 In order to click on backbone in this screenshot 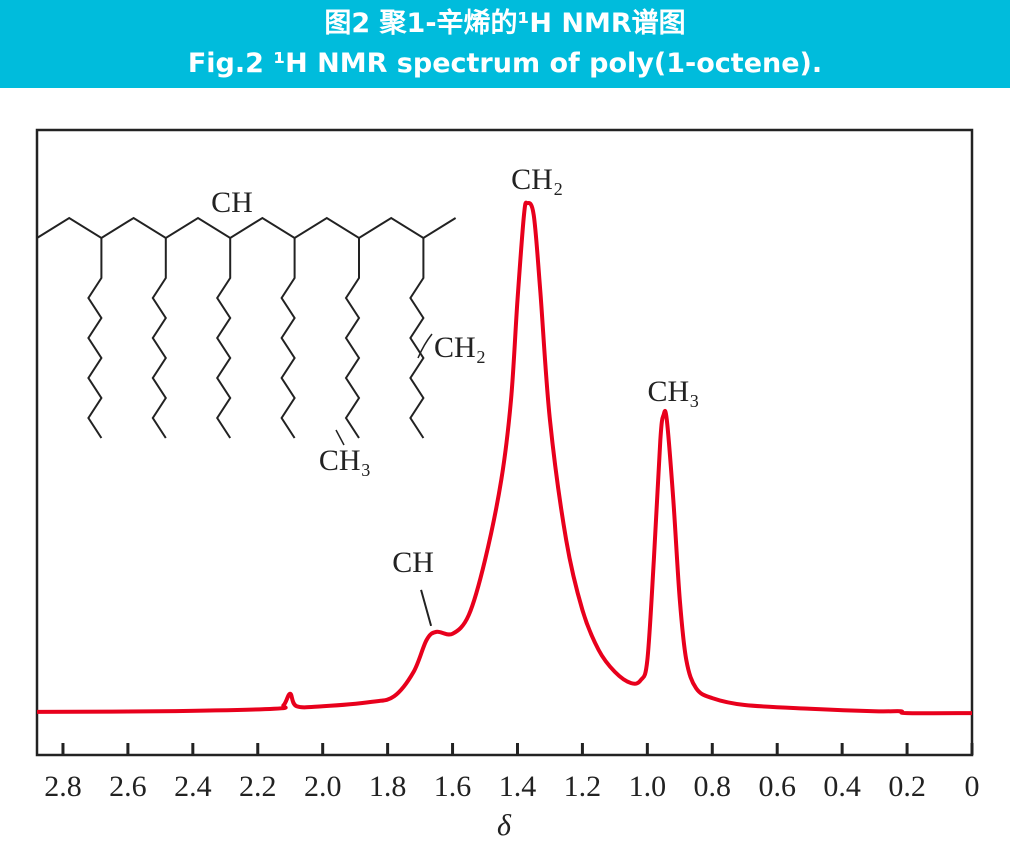, I will do `click(246, 228)`.